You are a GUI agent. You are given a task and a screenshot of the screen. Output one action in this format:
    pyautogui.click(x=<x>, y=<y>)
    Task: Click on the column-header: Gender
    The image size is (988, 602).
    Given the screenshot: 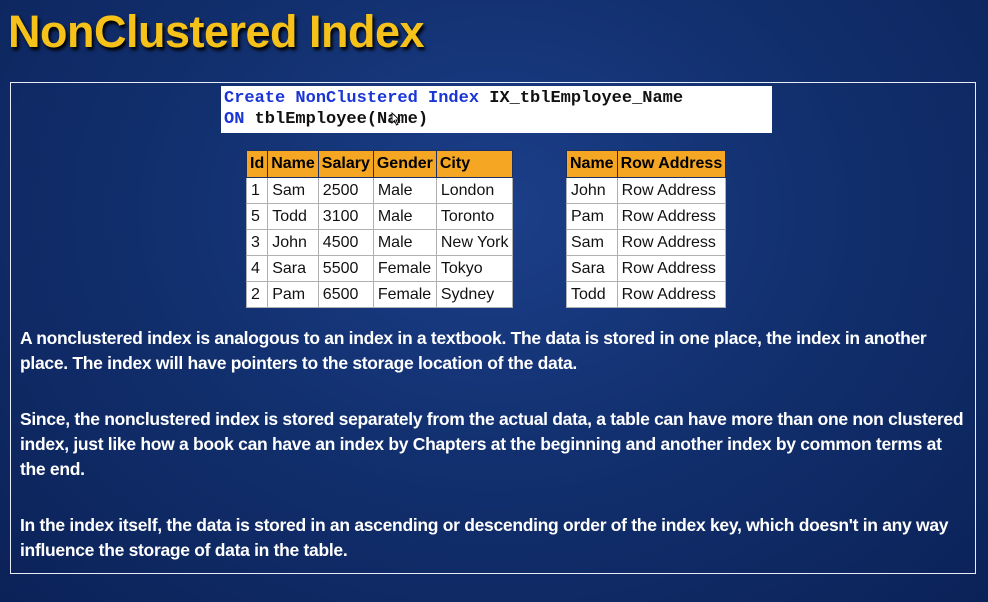 What is the action you would take?
    pyautogui.click(x=404, y=164)
    